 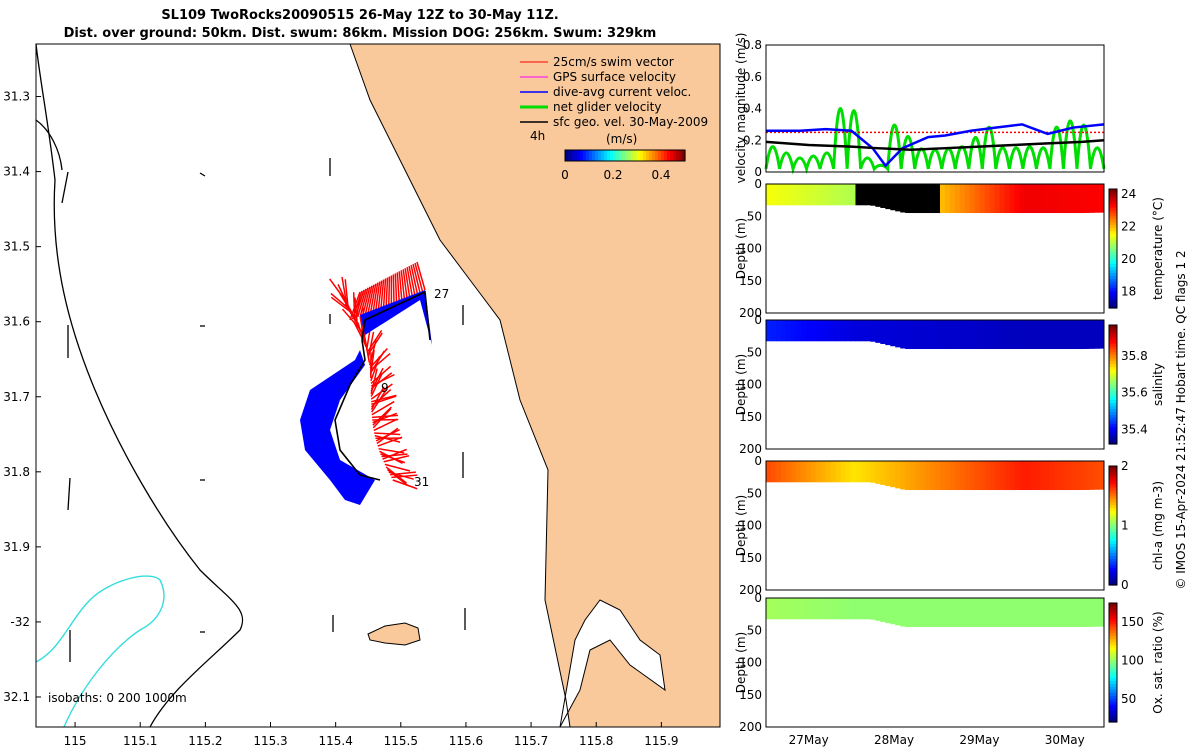 I want to click on depth-tick: 0, so click(x=758, y=184).